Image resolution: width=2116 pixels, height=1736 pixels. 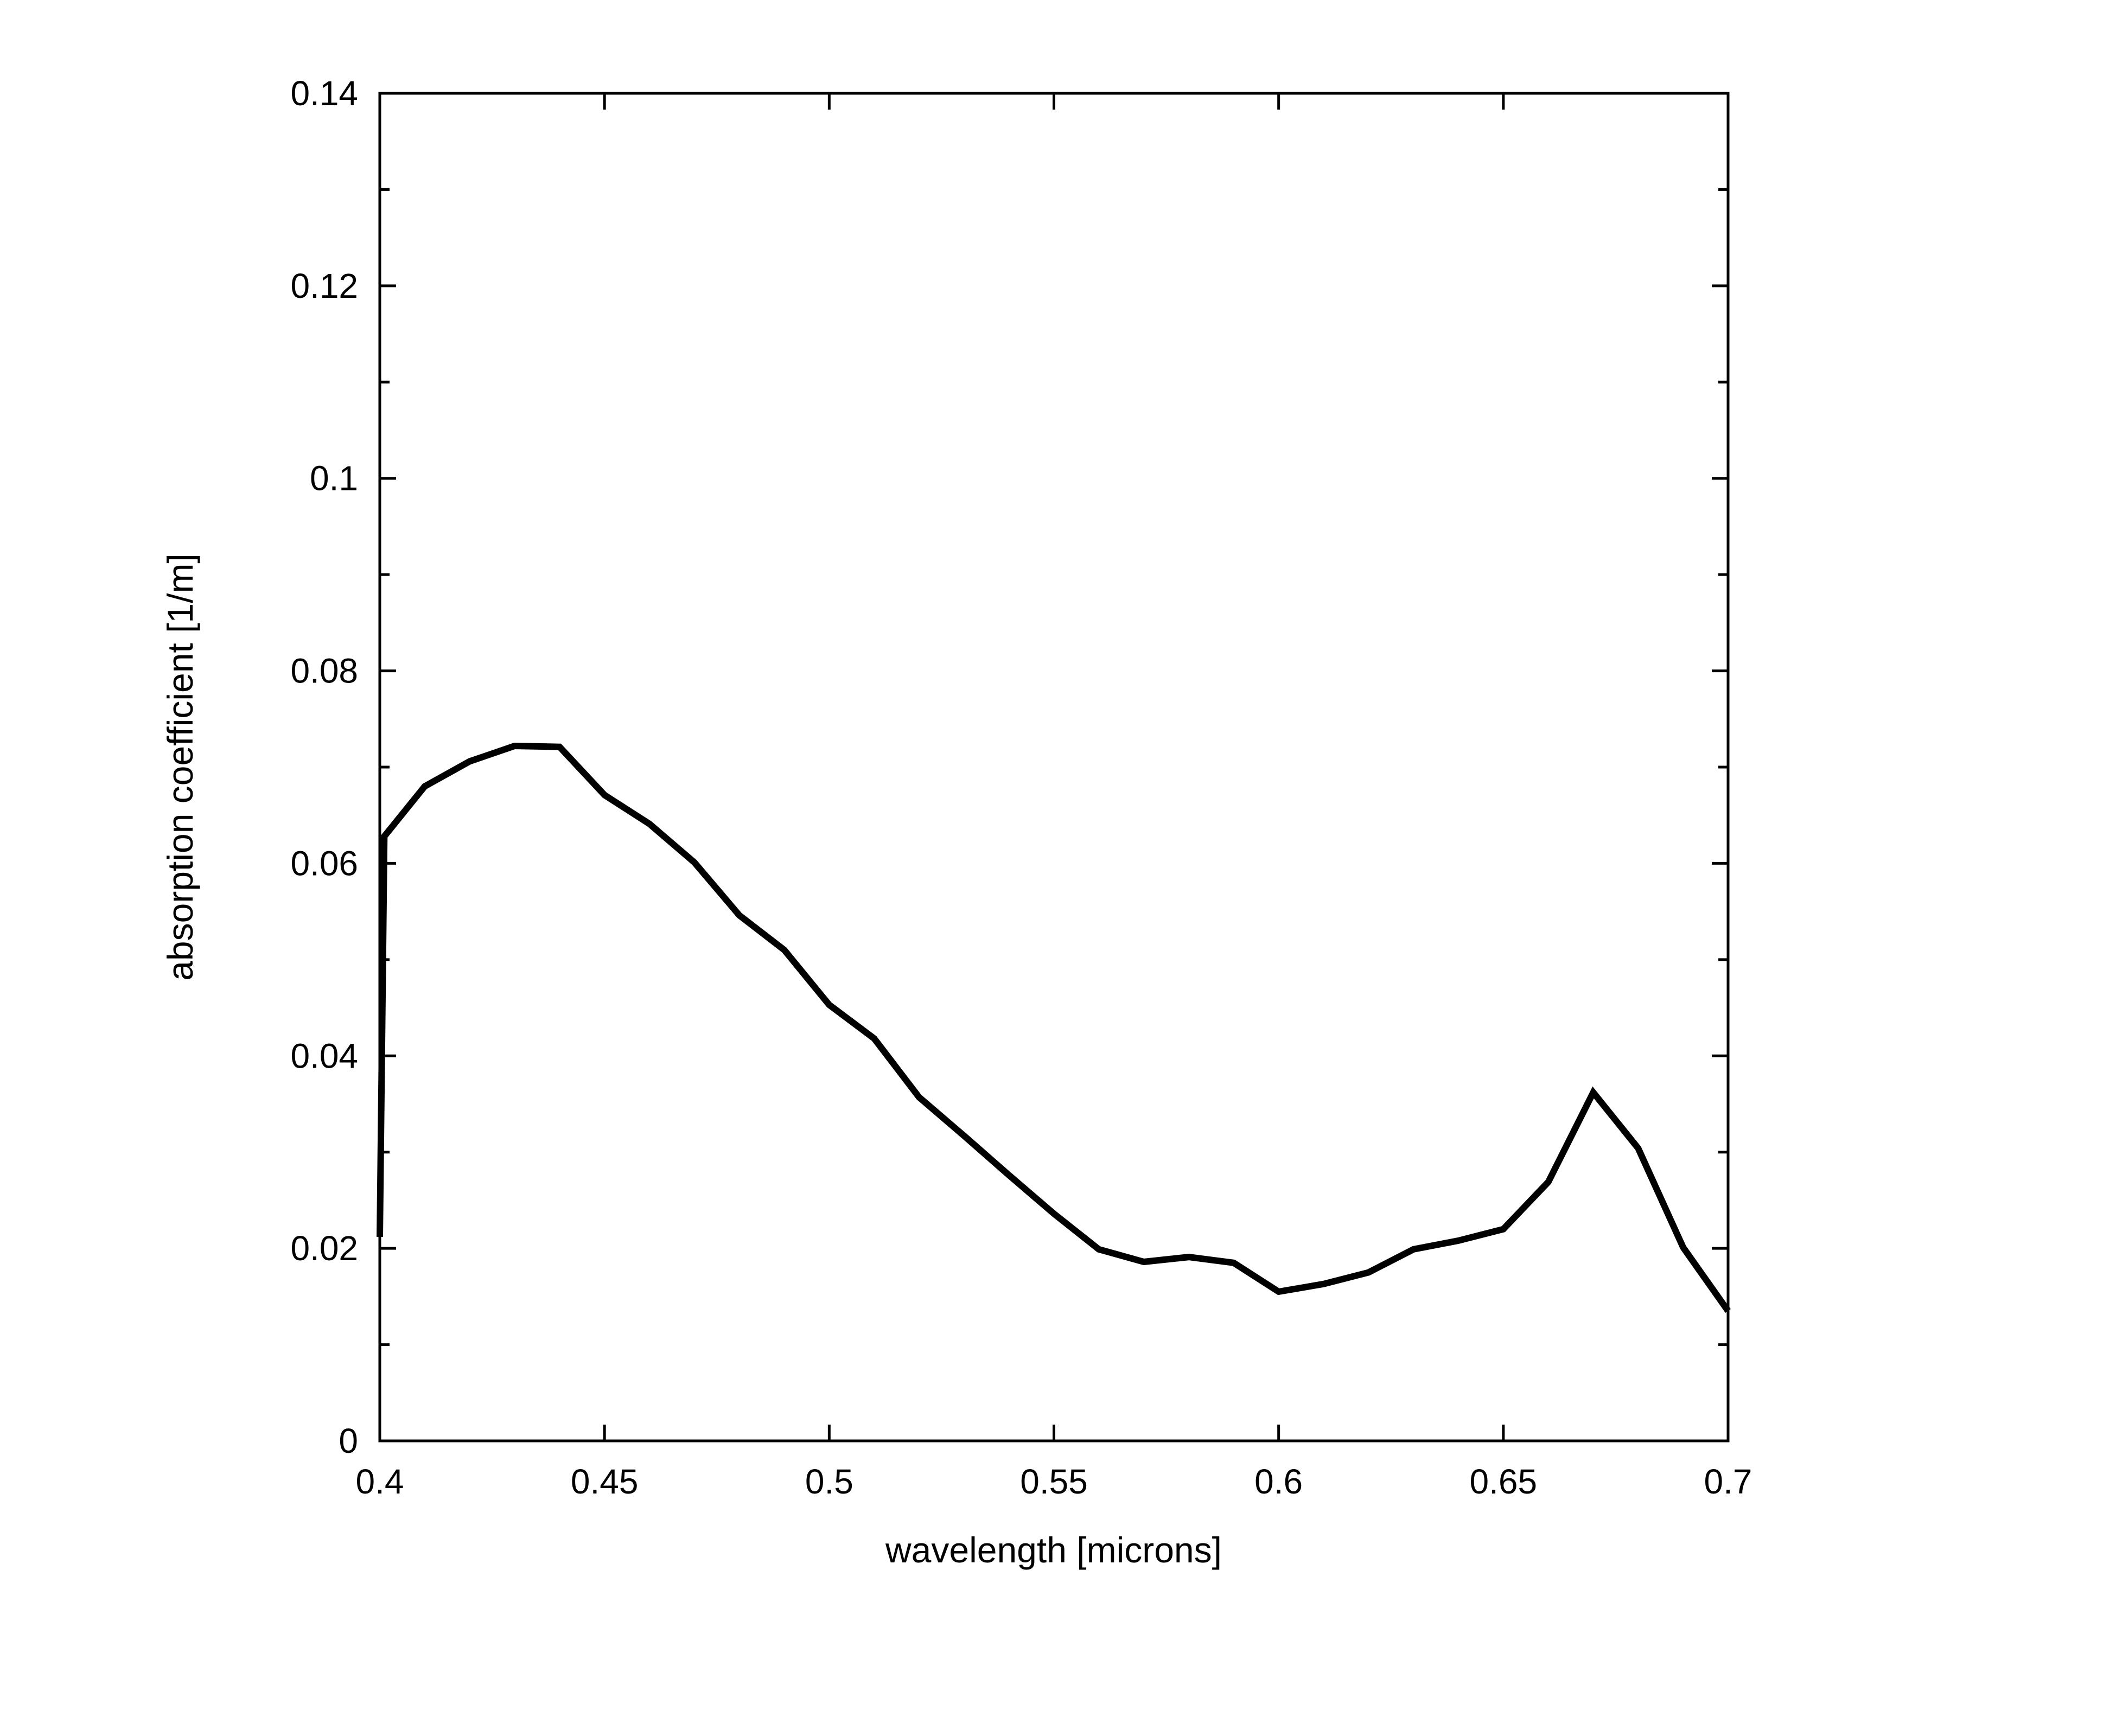 What do you see at coordinates (829, 1481) in the screenshot?
I see `x-tick-label: 0.5` at bounding box center [829, 1481].